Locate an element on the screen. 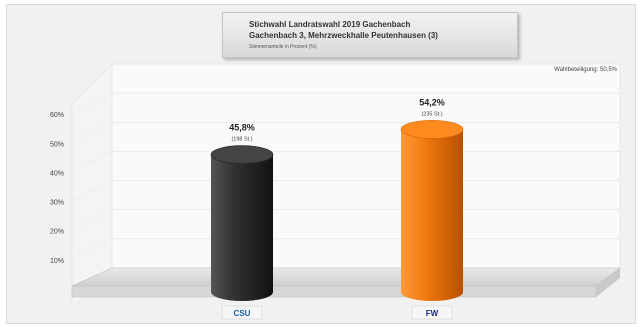 Image resolution: width=641 pixels, height=327 pixels. y-tick-label: 30% is located at coordinates (57, 203).